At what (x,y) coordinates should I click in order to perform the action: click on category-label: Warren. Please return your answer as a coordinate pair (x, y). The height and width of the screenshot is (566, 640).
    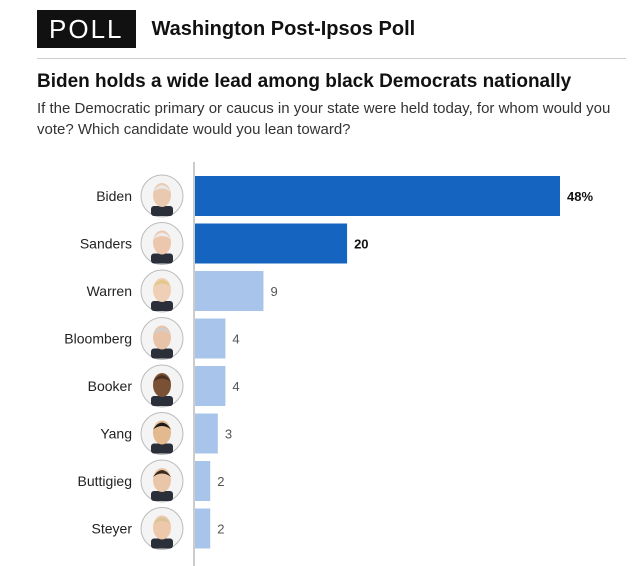
    Looking at the image, I should click on (109, 291).